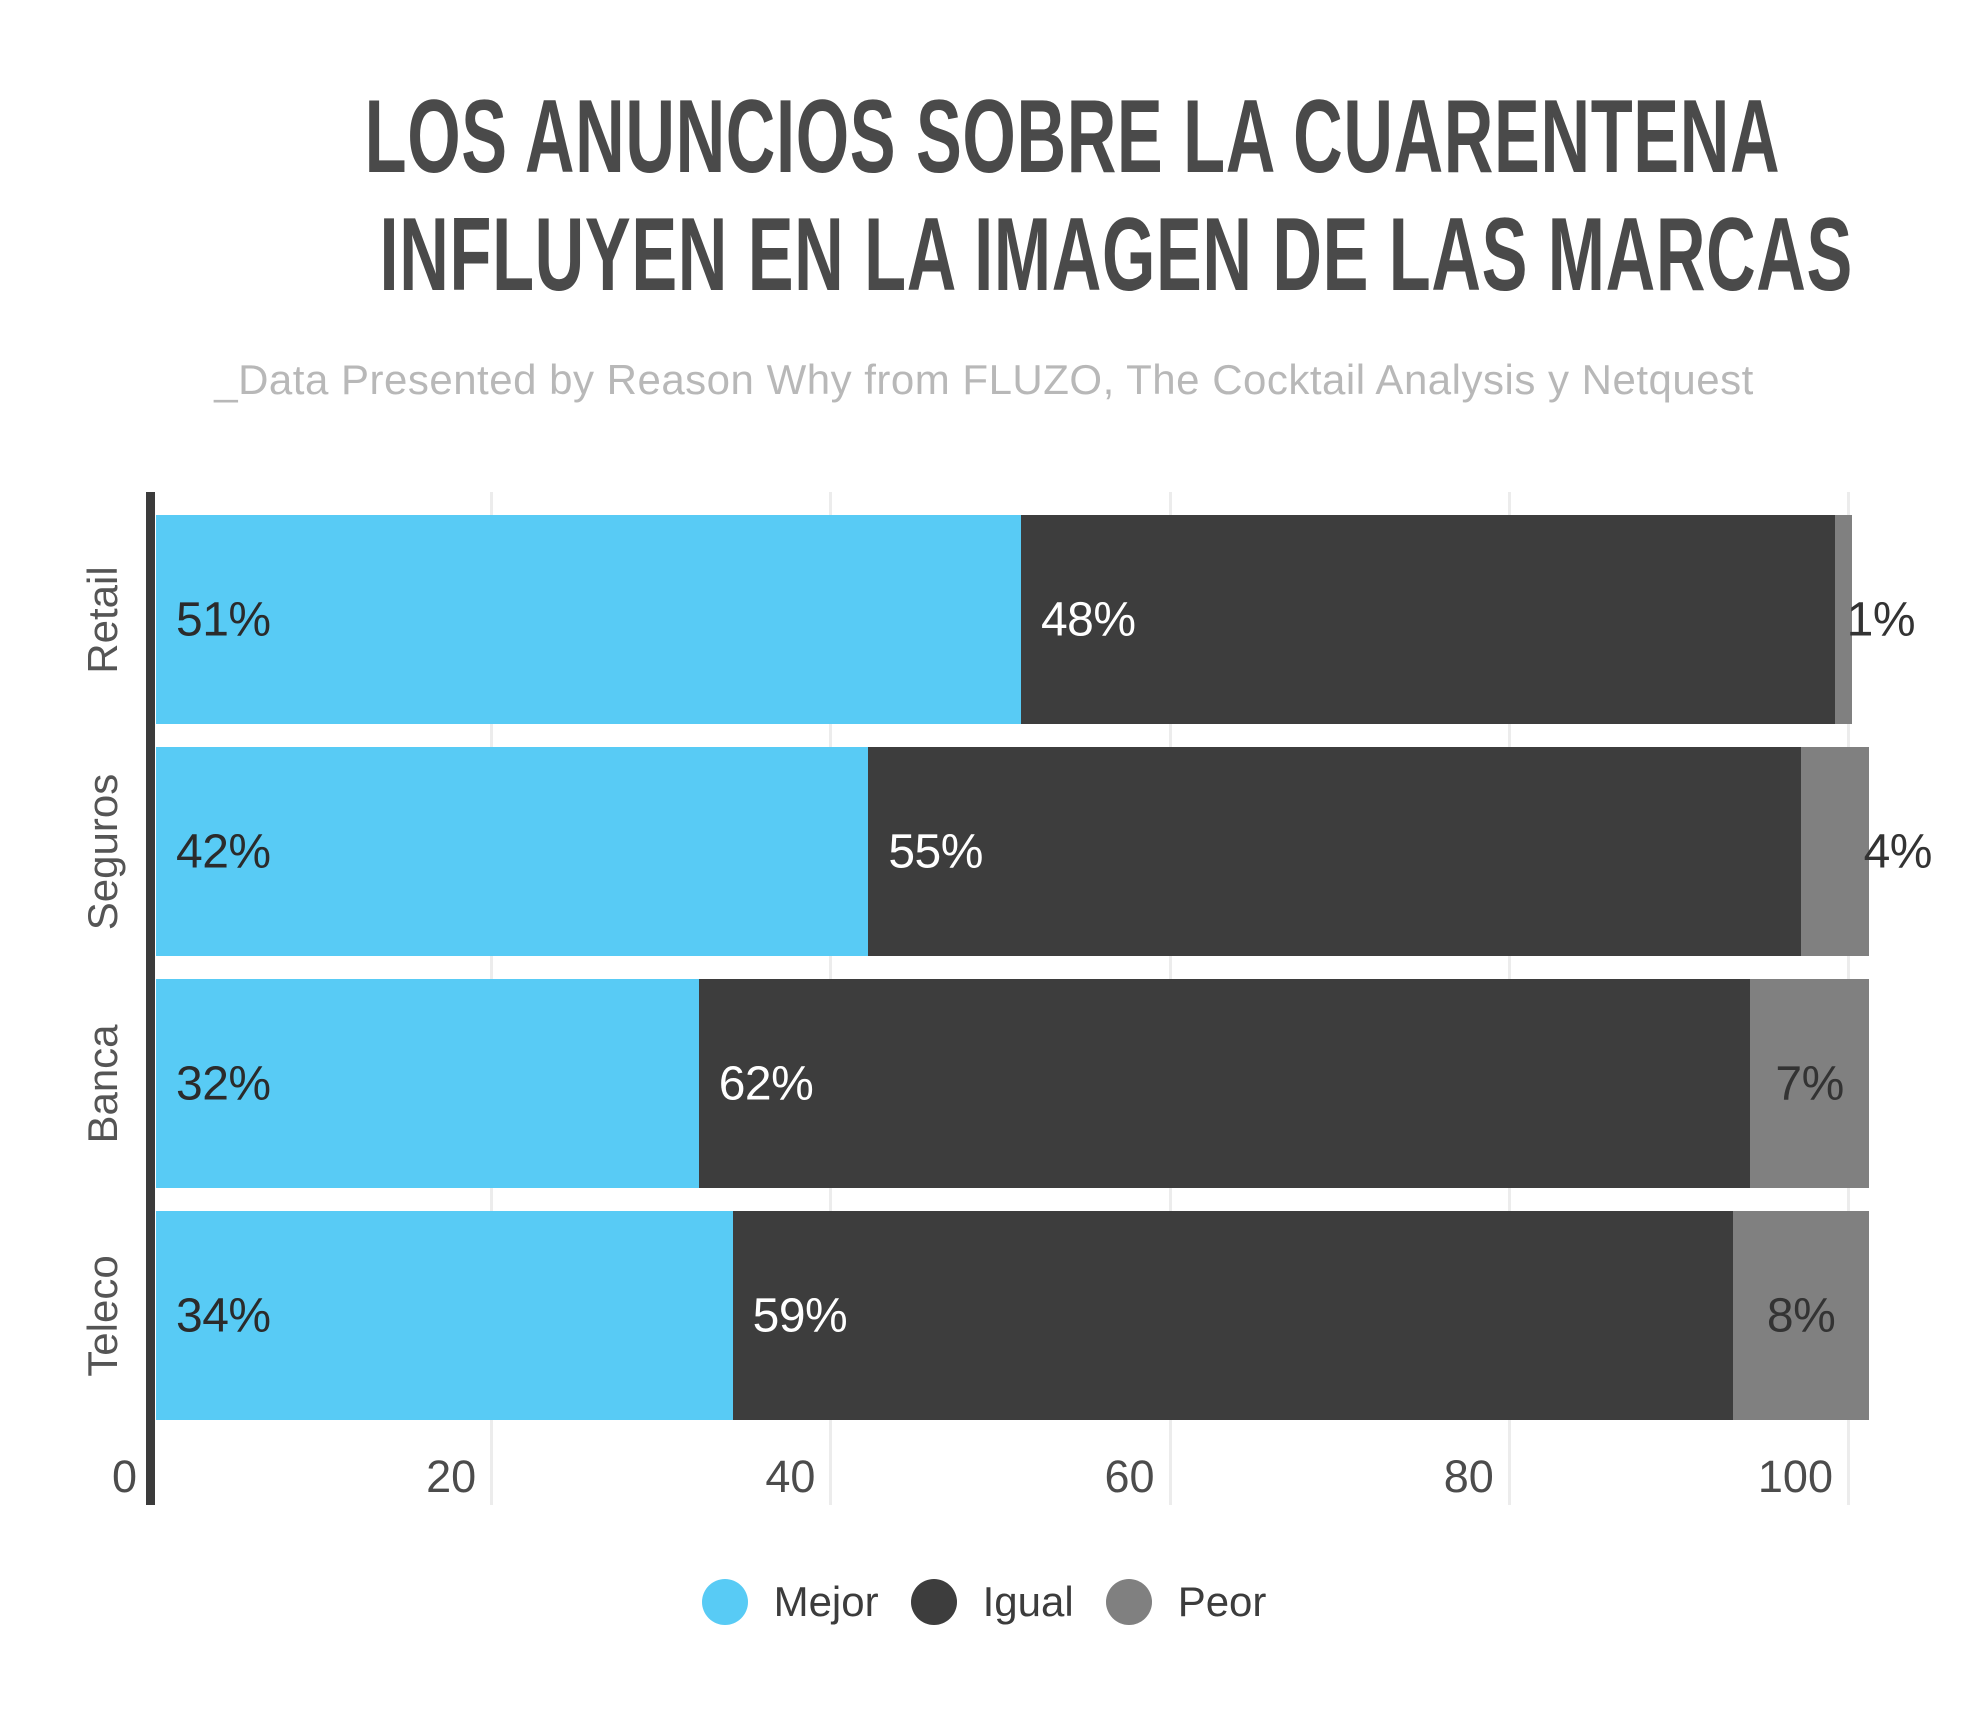 The width and height of the screenshot is (1968, 1734). I want to click on value-label-mejor: 42%, so click(223, 851).